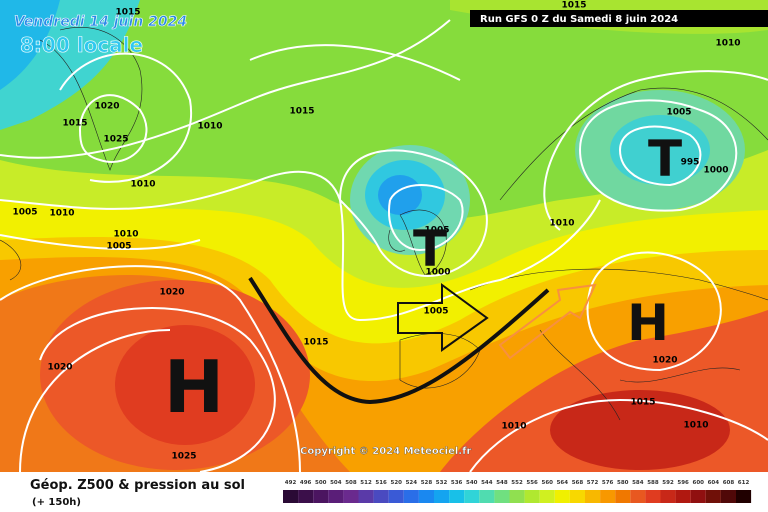  What do you see at coordinates (608, 483) in the screenshot?
I see `scale-label: 576` at bounding box center [608, 483].